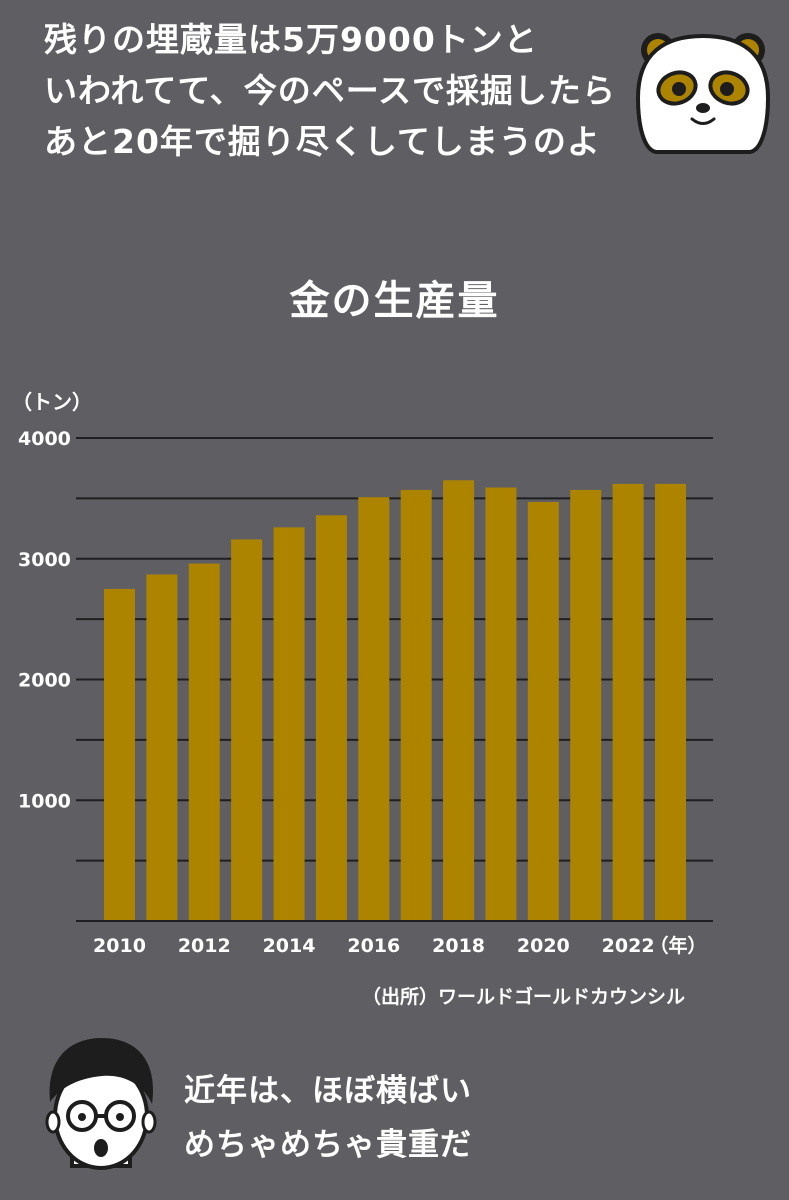 This screenshot has width=789, height=1200. I want to click on x-axis-unit-label: （年）, so click(677, 945).